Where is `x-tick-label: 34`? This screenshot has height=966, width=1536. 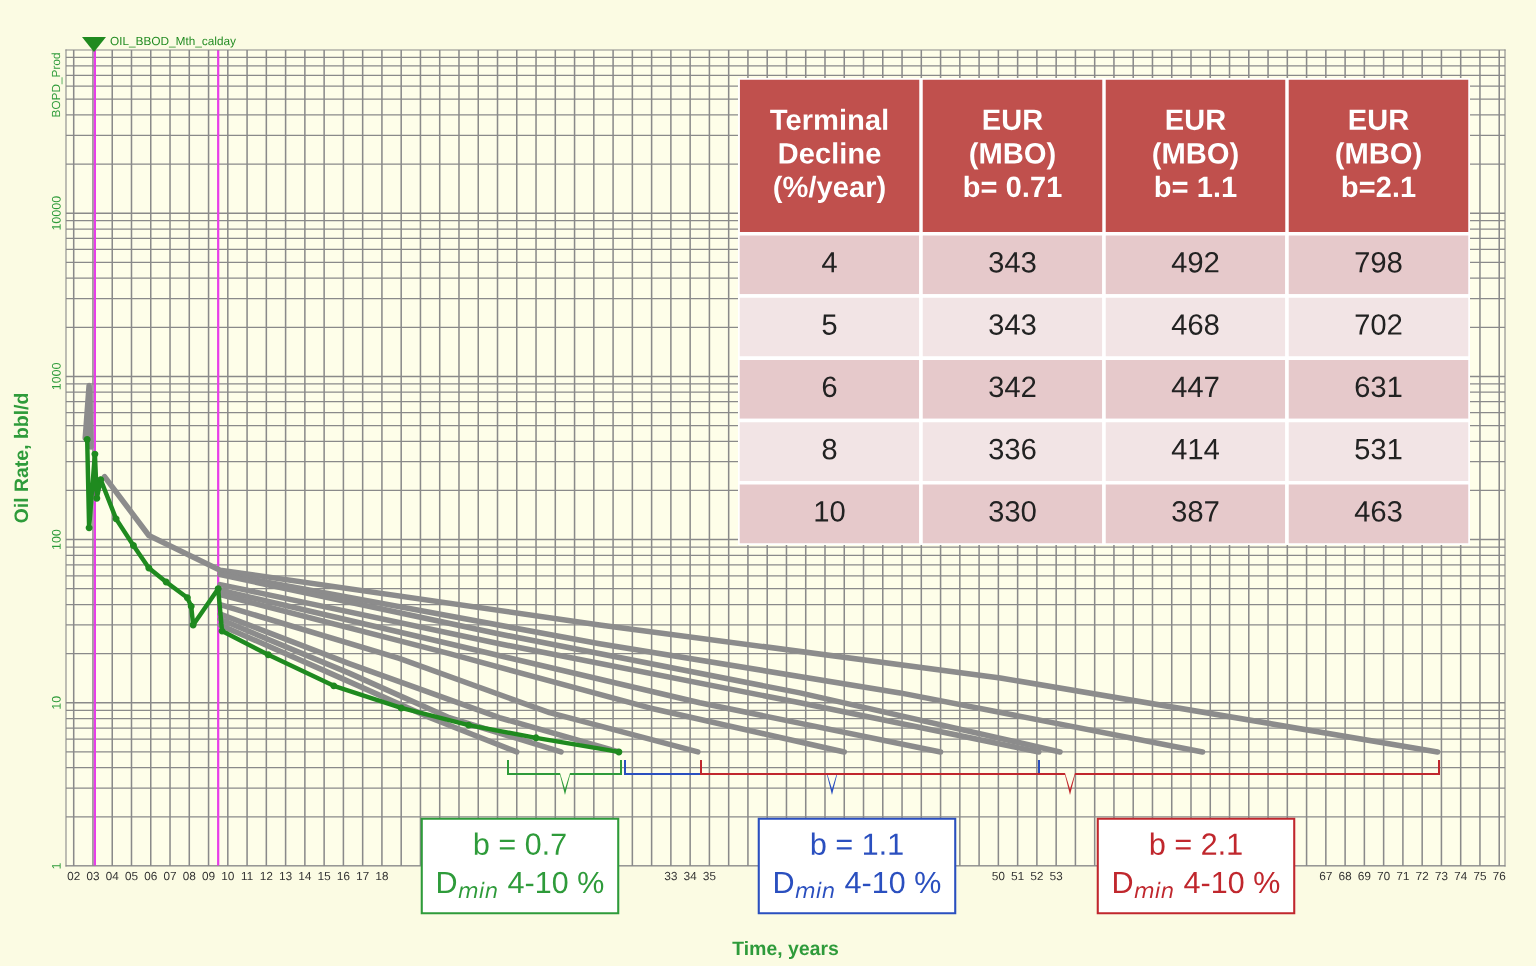
x-tick-label: 34 is located at coordinates (690, 876).